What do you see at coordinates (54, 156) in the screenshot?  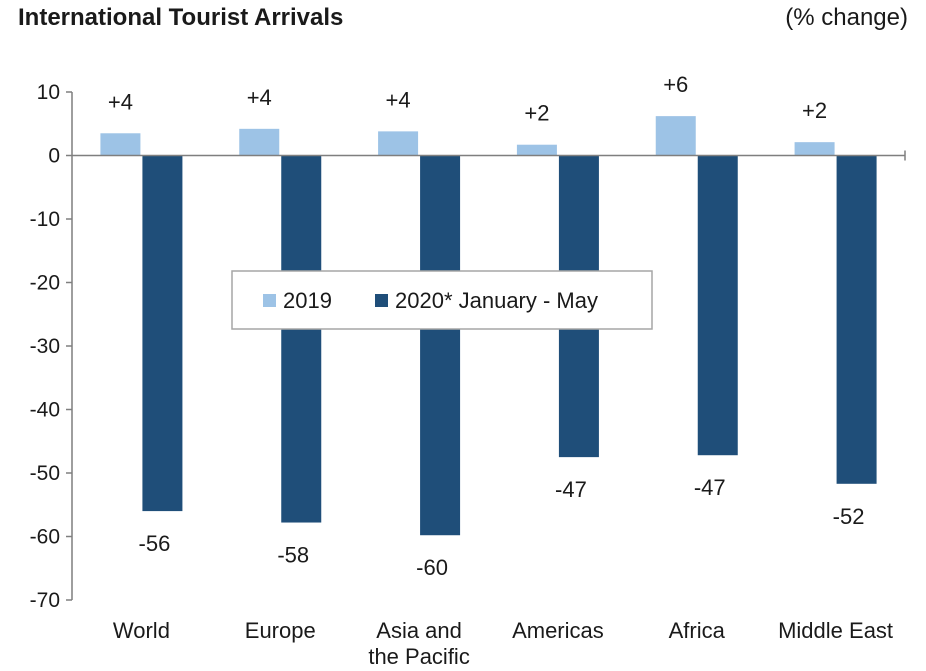 I see `y-tick-label: 0` at bounding box center [54, 156].